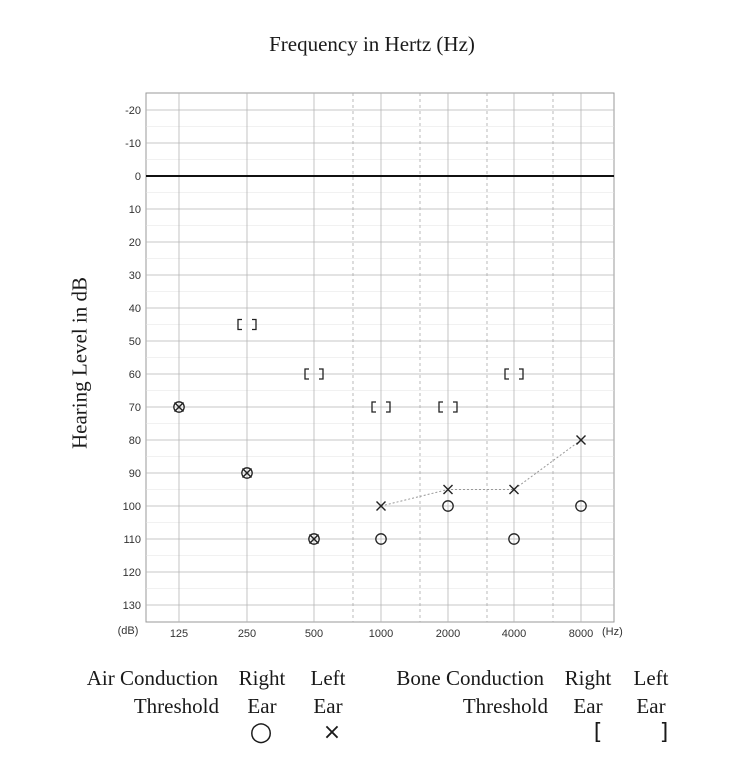 The image size is (744, 774). I want to click on y-tick-label: 50, so click(135, 342).